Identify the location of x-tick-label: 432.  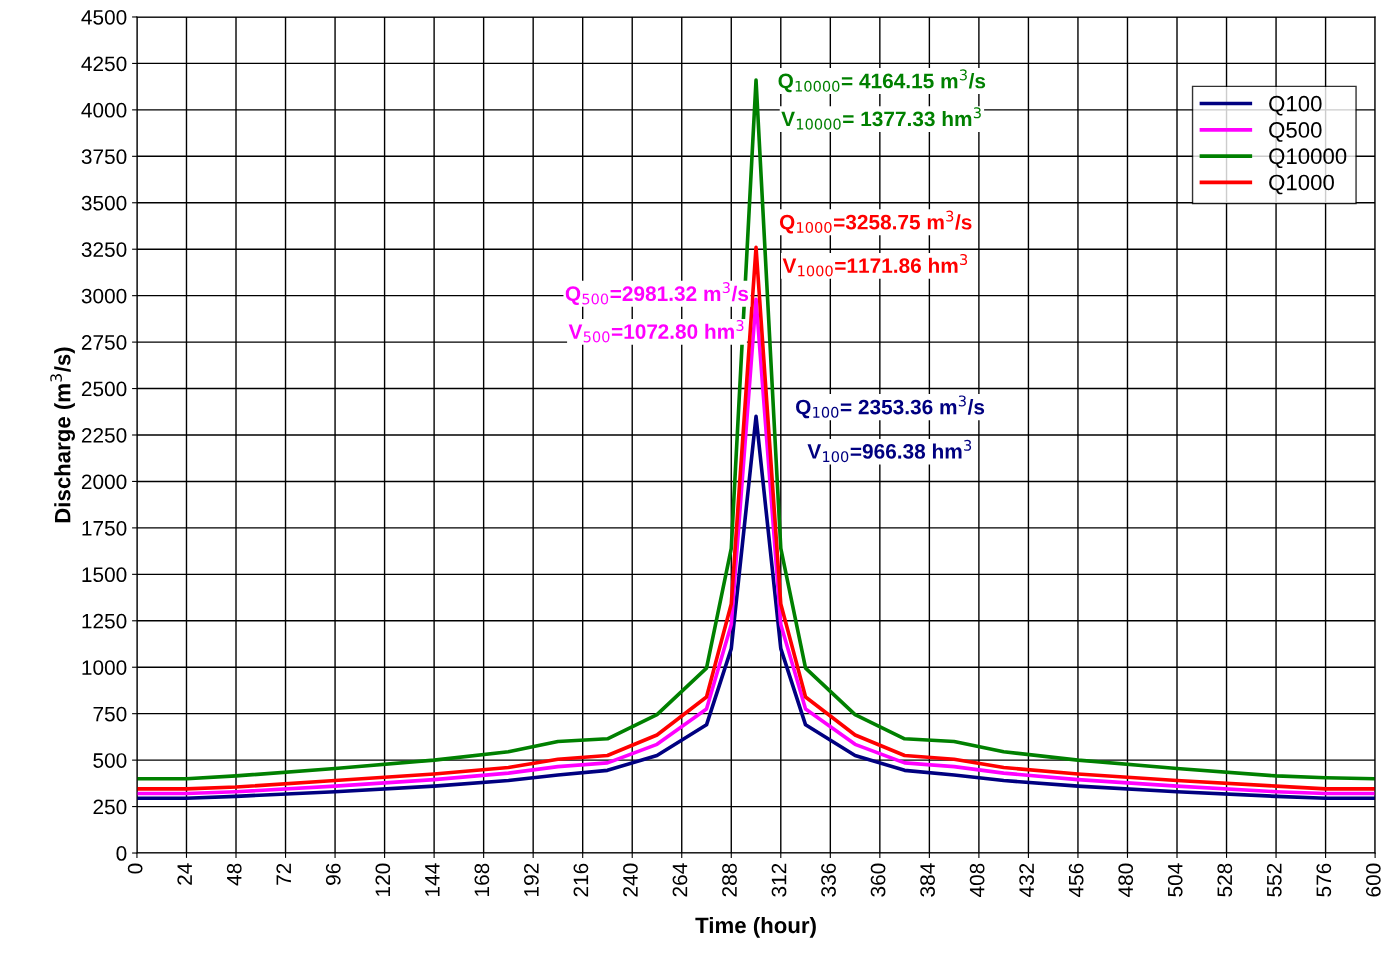
(1027, 880).